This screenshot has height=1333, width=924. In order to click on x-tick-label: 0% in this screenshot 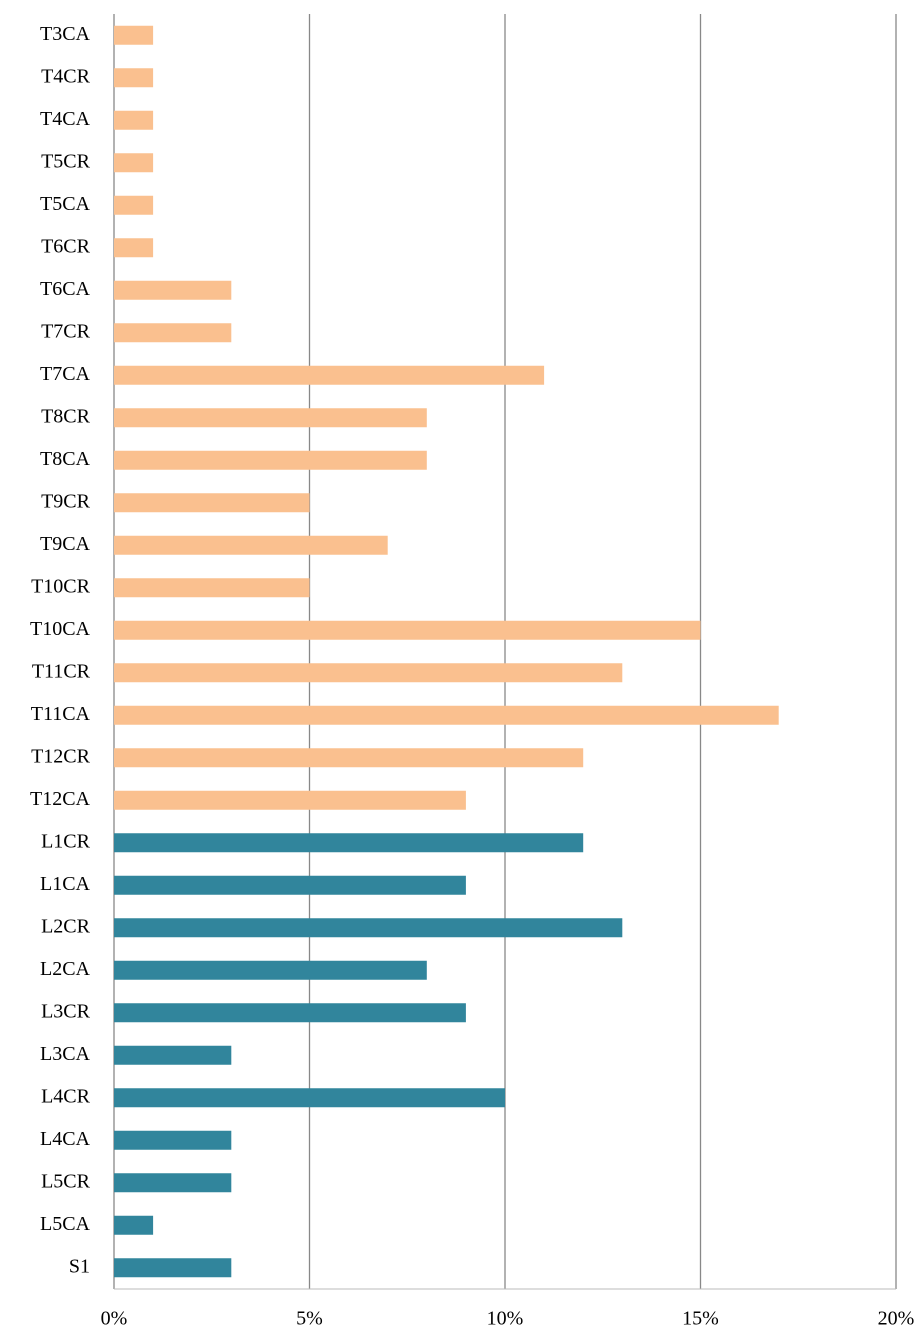, I will do `click(114, 1319)`.